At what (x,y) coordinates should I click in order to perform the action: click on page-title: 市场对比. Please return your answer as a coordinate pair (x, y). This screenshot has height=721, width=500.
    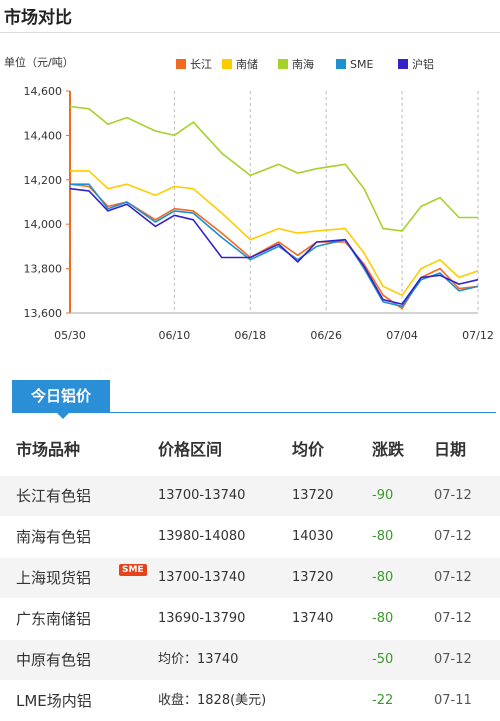
    Looking at the image, I should click on (38, 18).